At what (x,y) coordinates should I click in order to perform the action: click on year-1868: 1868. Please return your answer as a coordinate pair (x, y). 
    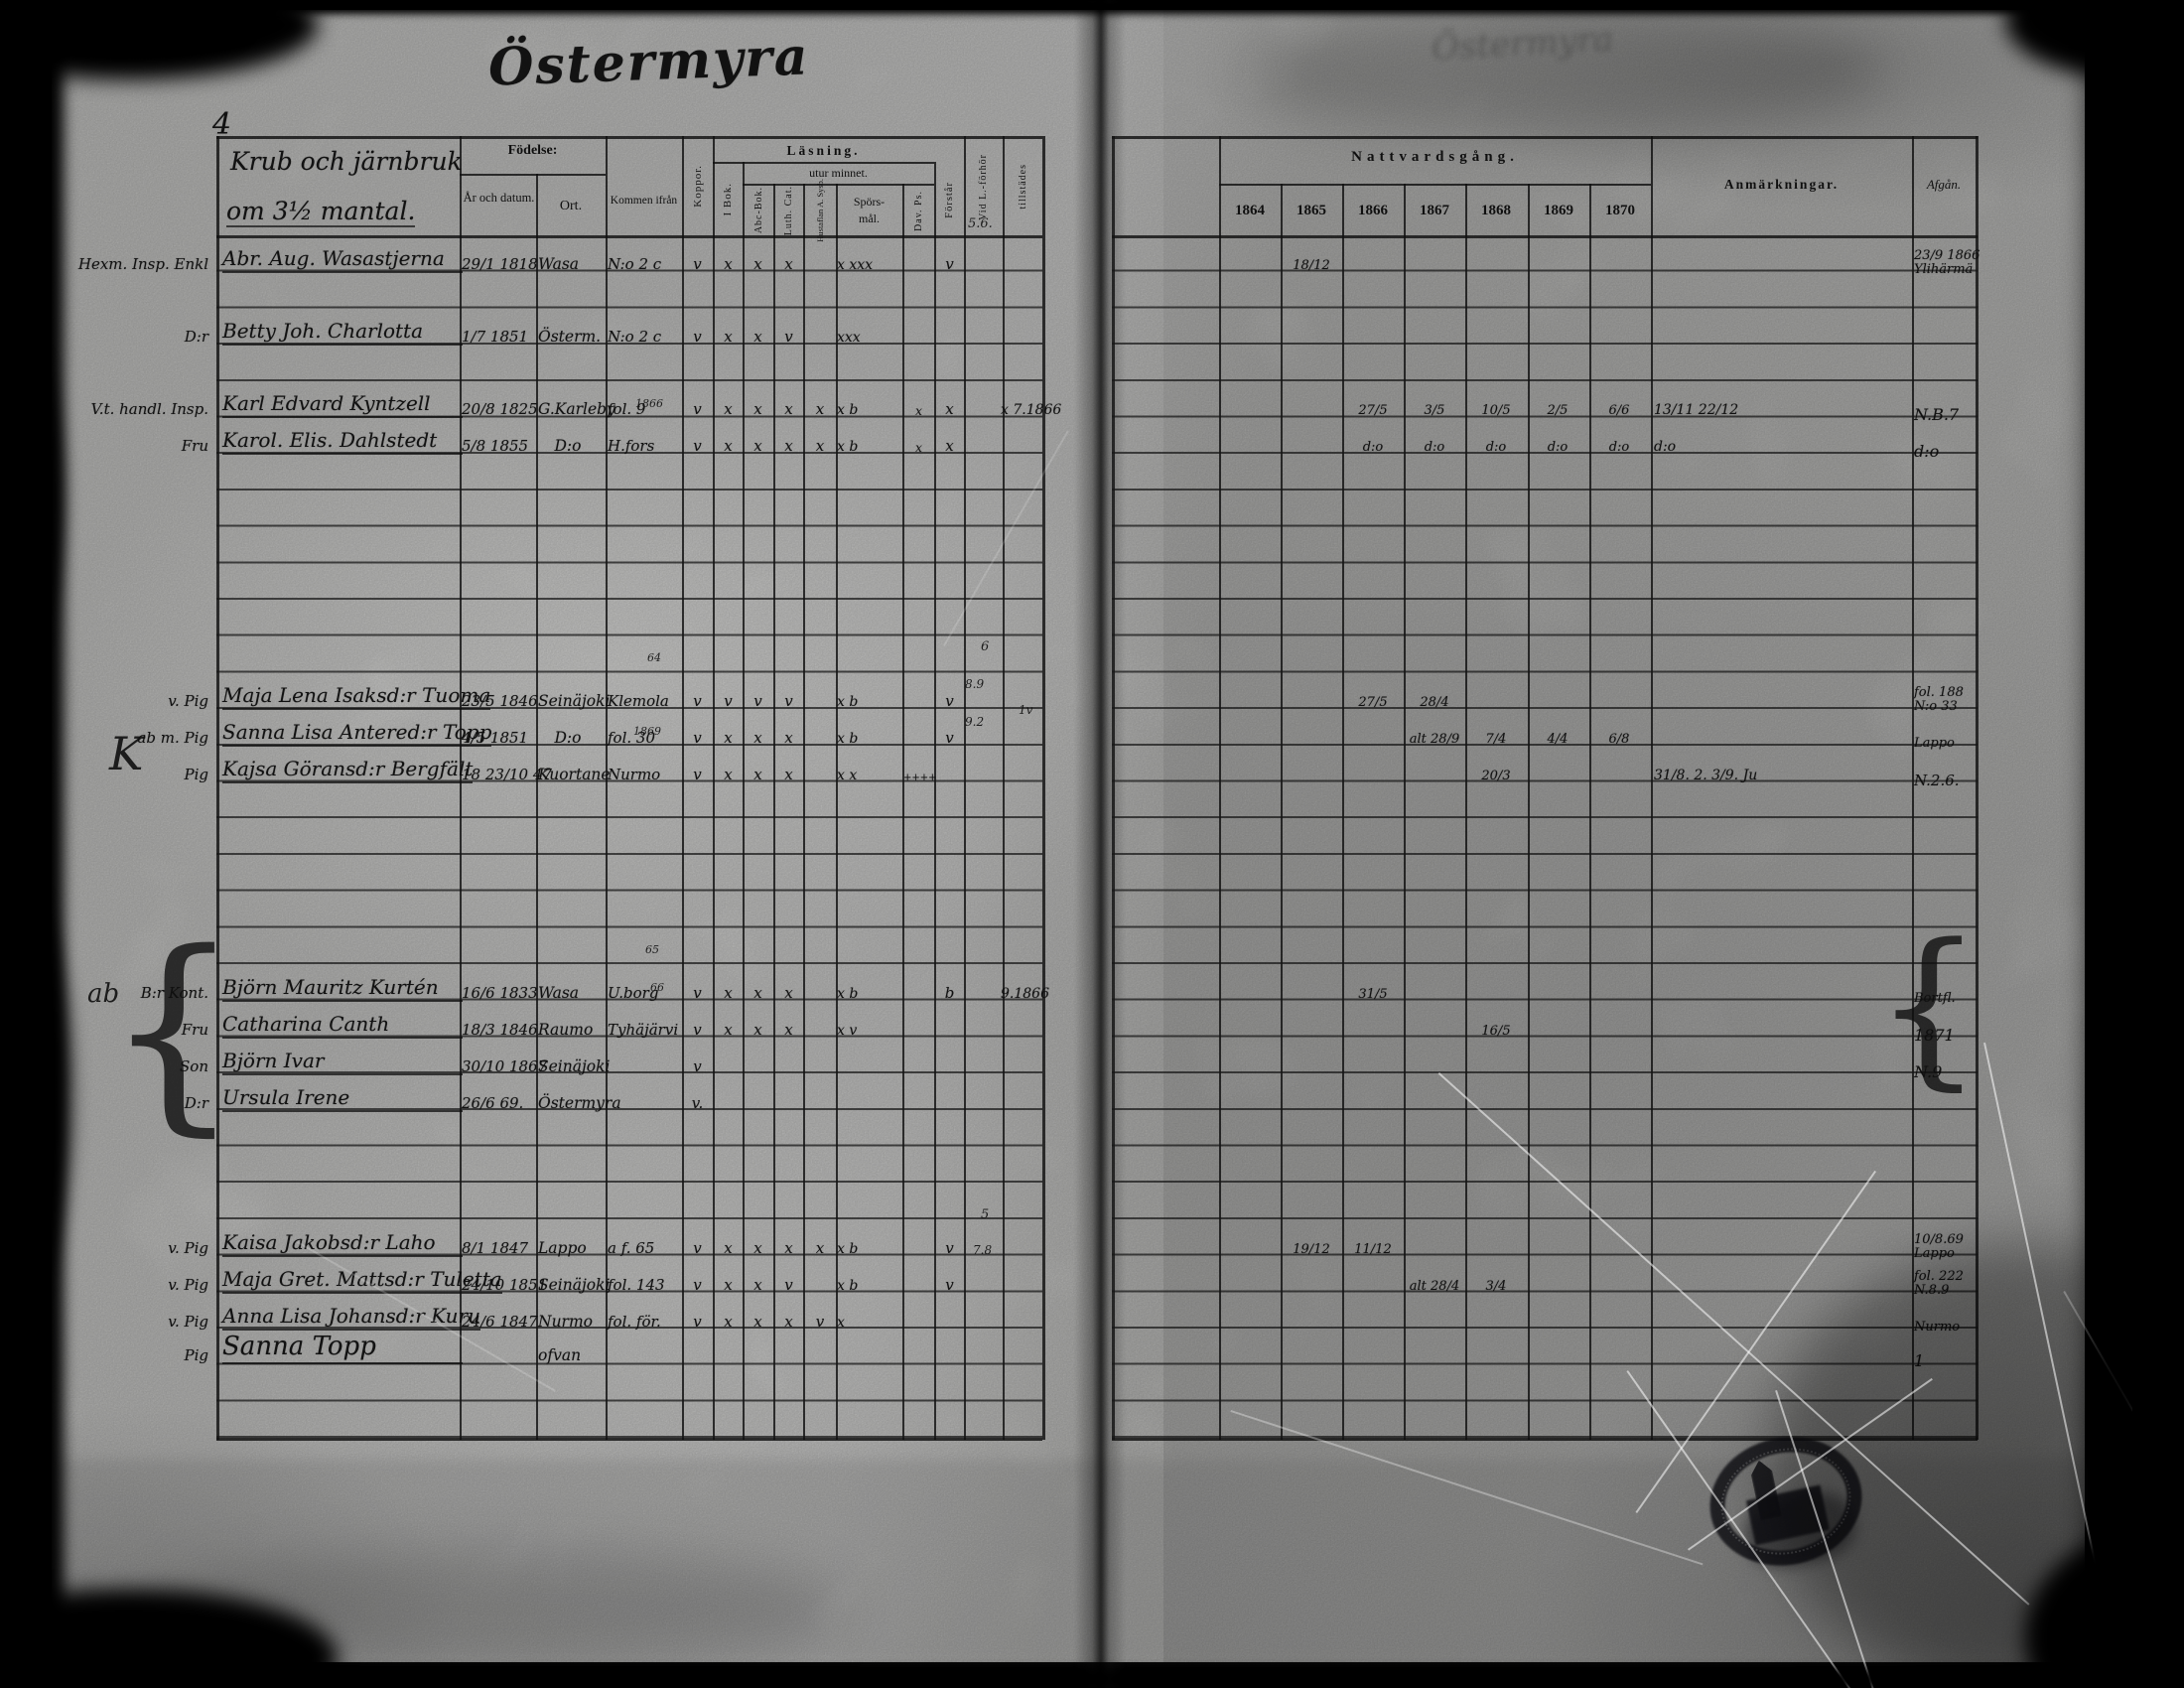
    Looking at the image, I should click on (1496, 210).